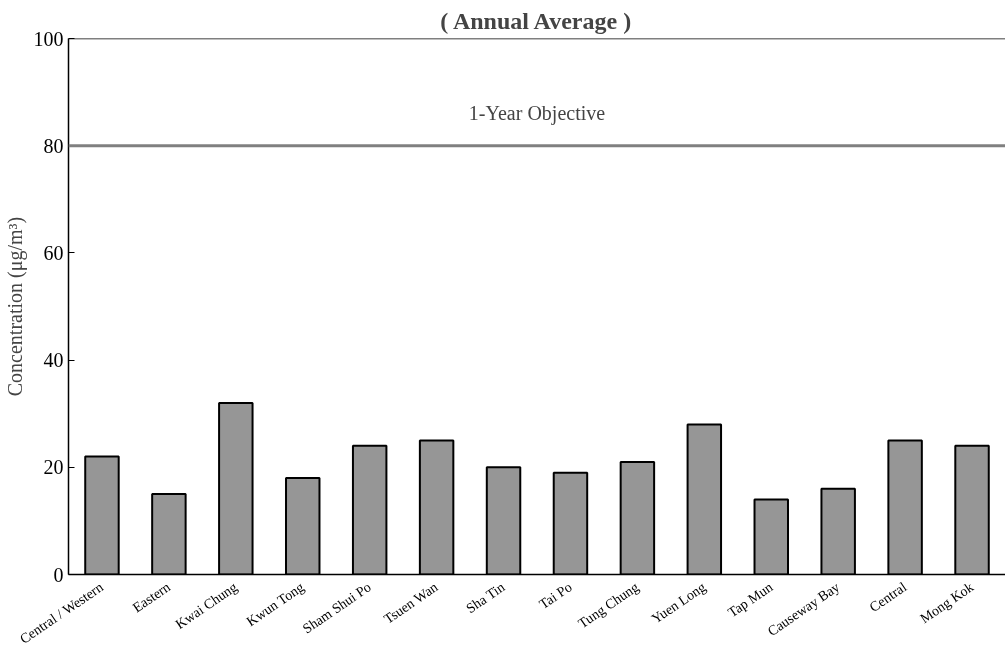 This screenshot has width=1005, height=655. I want to click on x-tick-label: Tsuen Wan, so click(411, 603).